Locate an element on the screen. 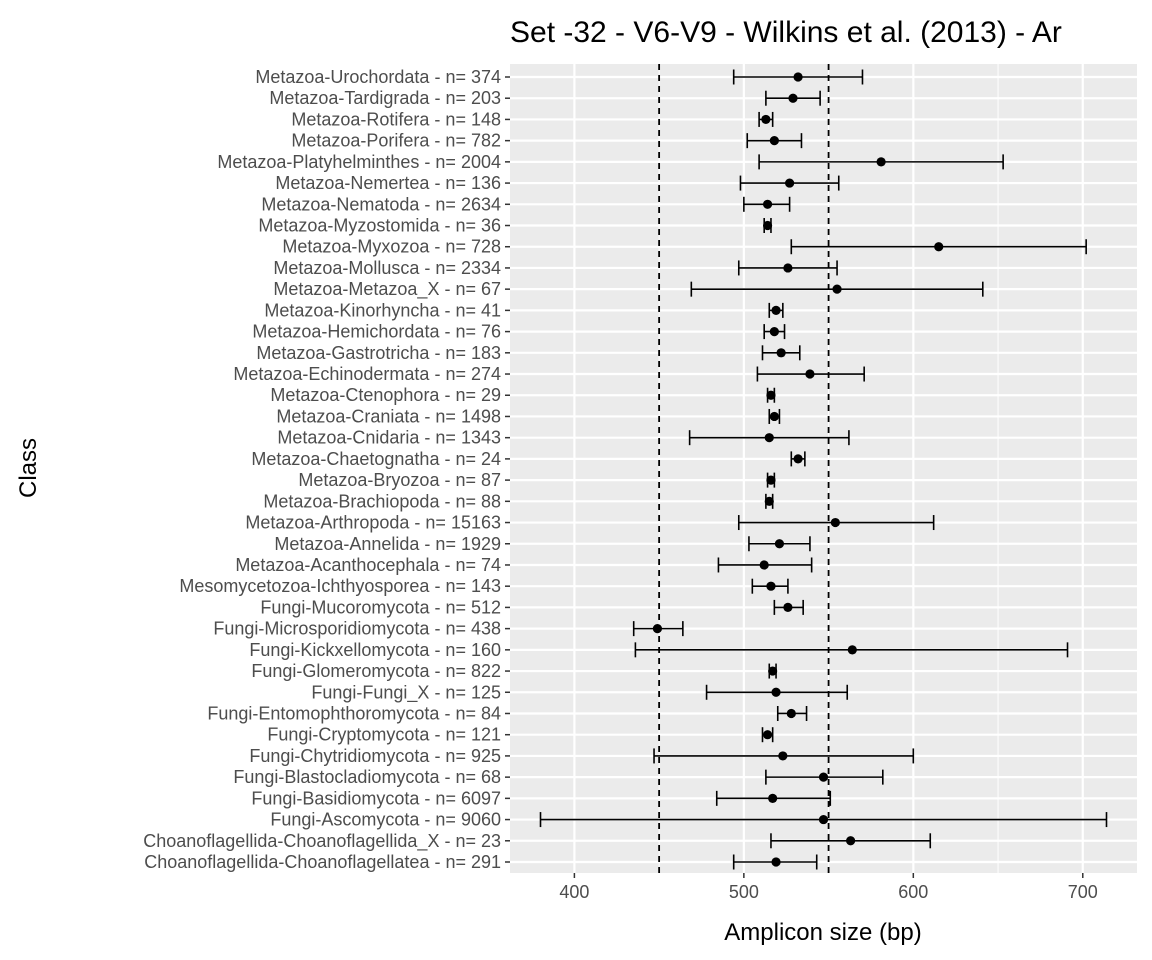  x-tick-label: 500 is located at coordinates (744, 892).